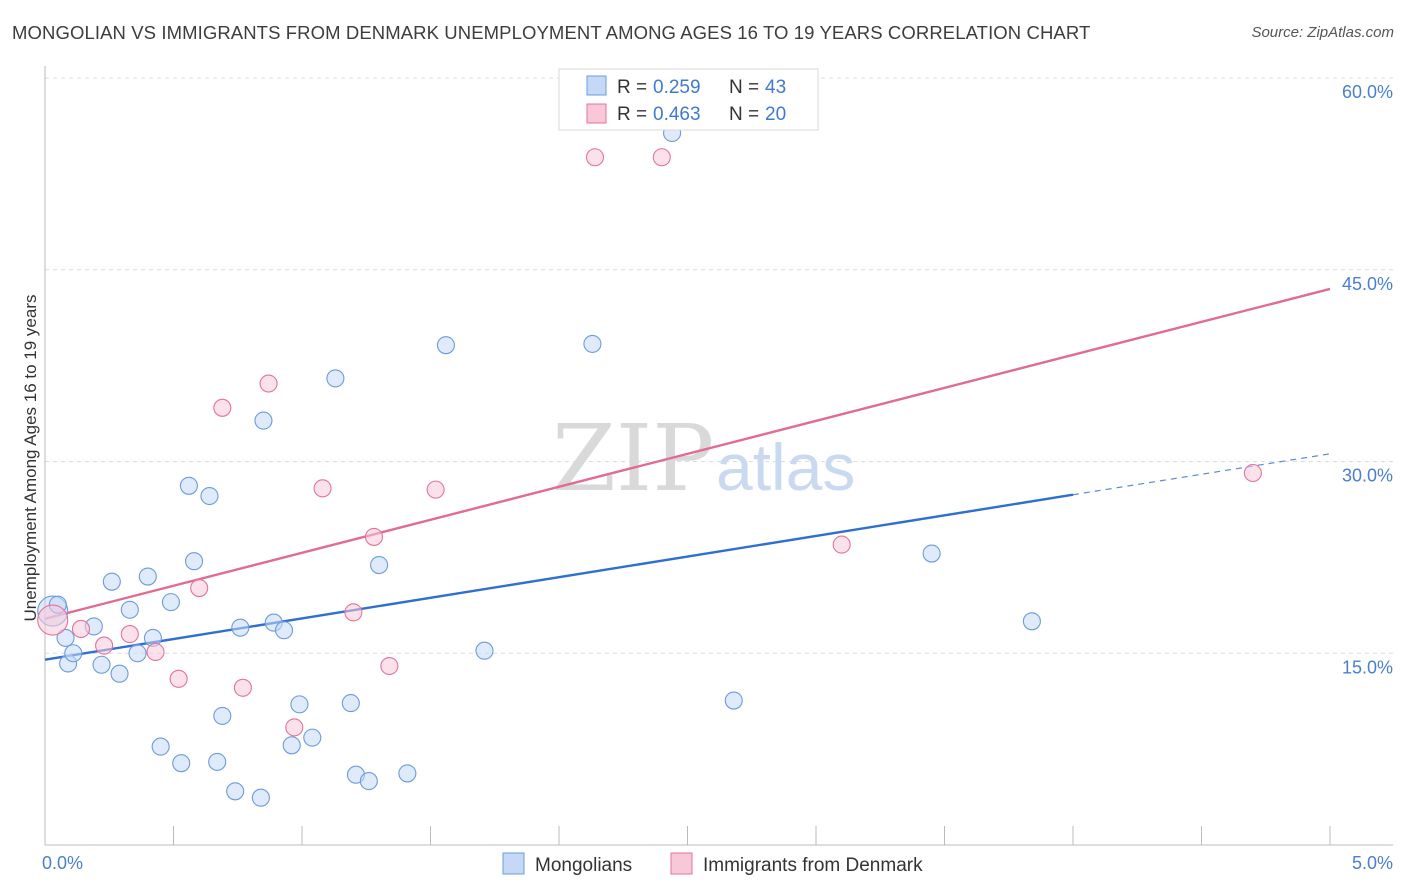  I want to click on y-tick-label: 45.0%, so click(1367, 284).